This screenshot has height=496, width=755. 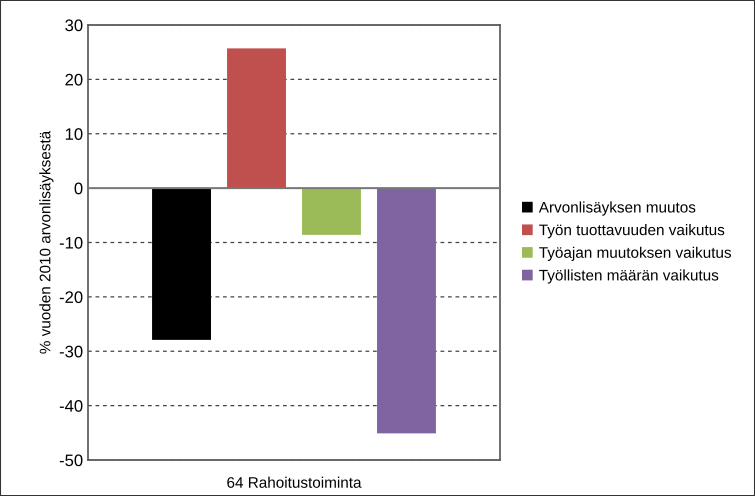 I want to click on y-tick-label: -30, so click(x=71, y=352).